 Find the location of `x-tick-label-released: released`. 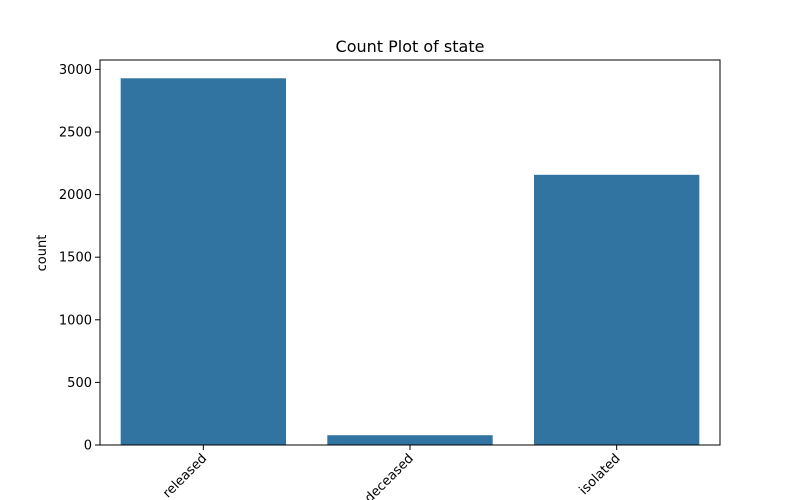

x-tick-label-released: released is located at coordinates (185, 475).